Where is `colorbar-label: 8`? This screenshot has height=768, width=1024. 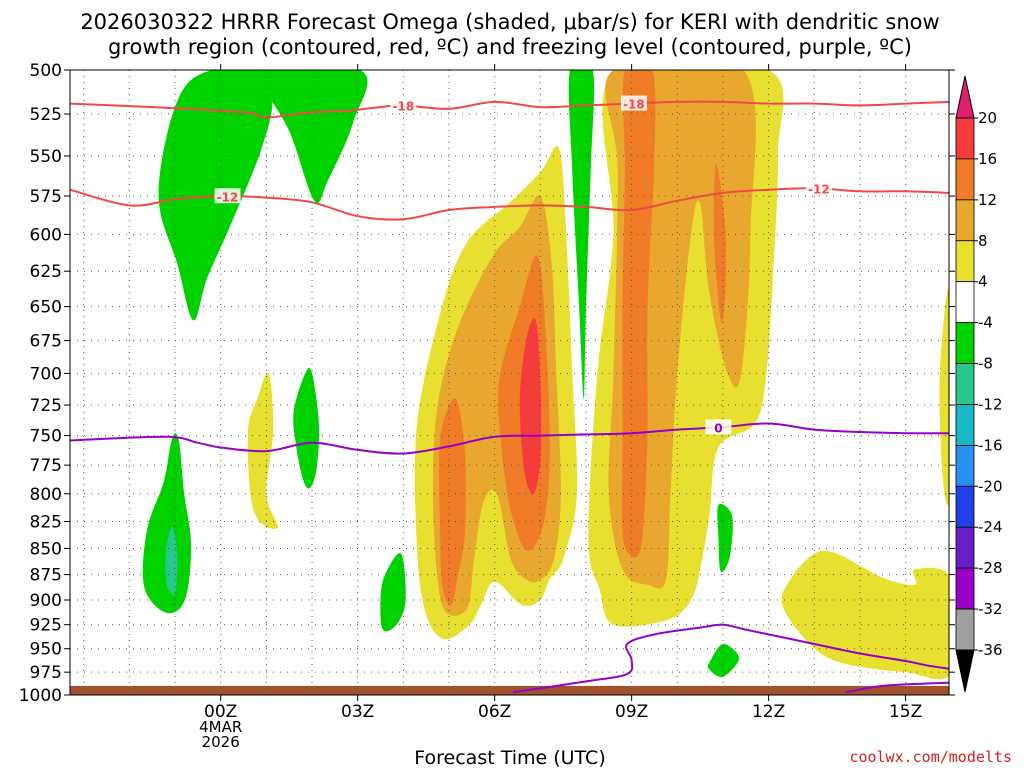
colorbar-label: 8 is located at coordinates (983, 241).